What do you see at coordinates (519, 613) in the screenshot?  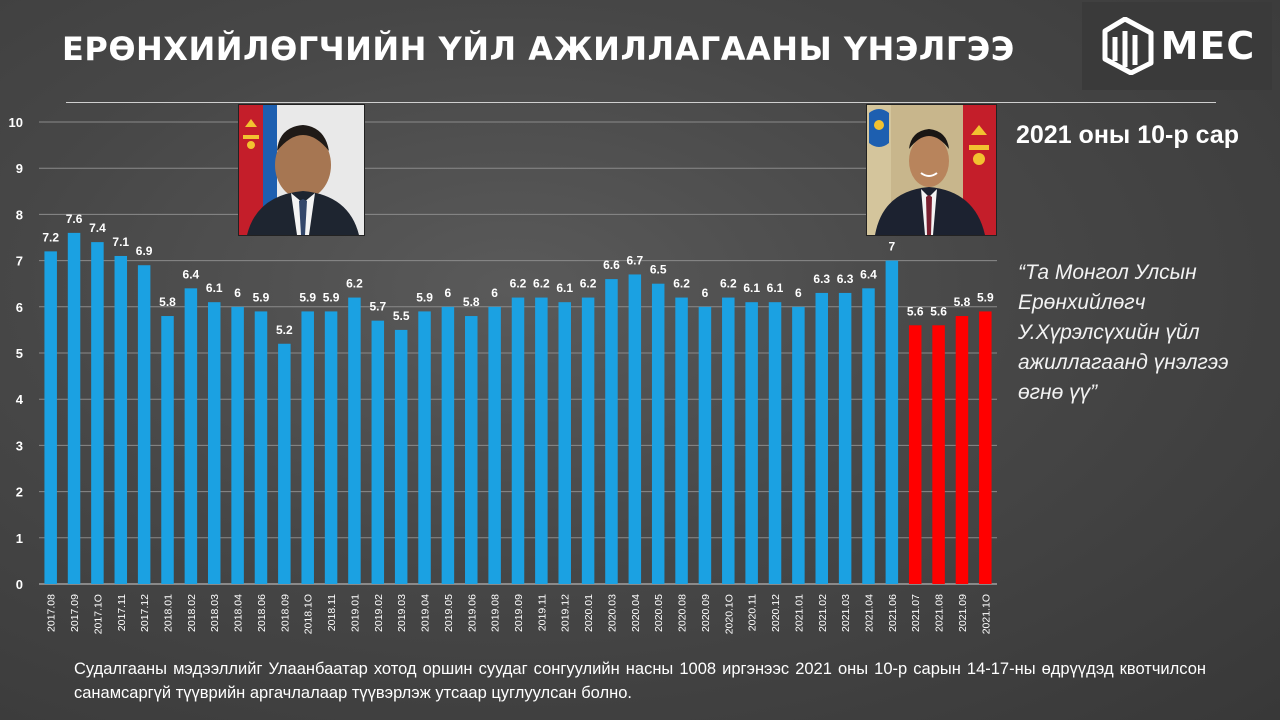 I see `x-tick-label: 2019.09` at bounding box center [519, 613].